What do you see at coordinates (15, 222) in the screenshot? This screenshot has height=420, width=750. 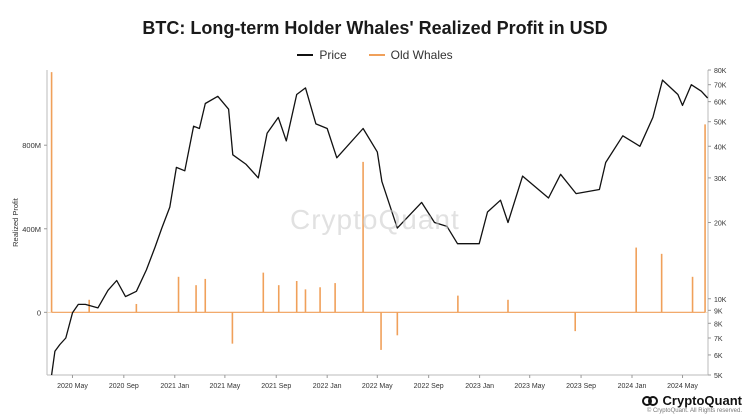 I see `y-axis-title: Realized Profit` at bounding box center [15, 222].